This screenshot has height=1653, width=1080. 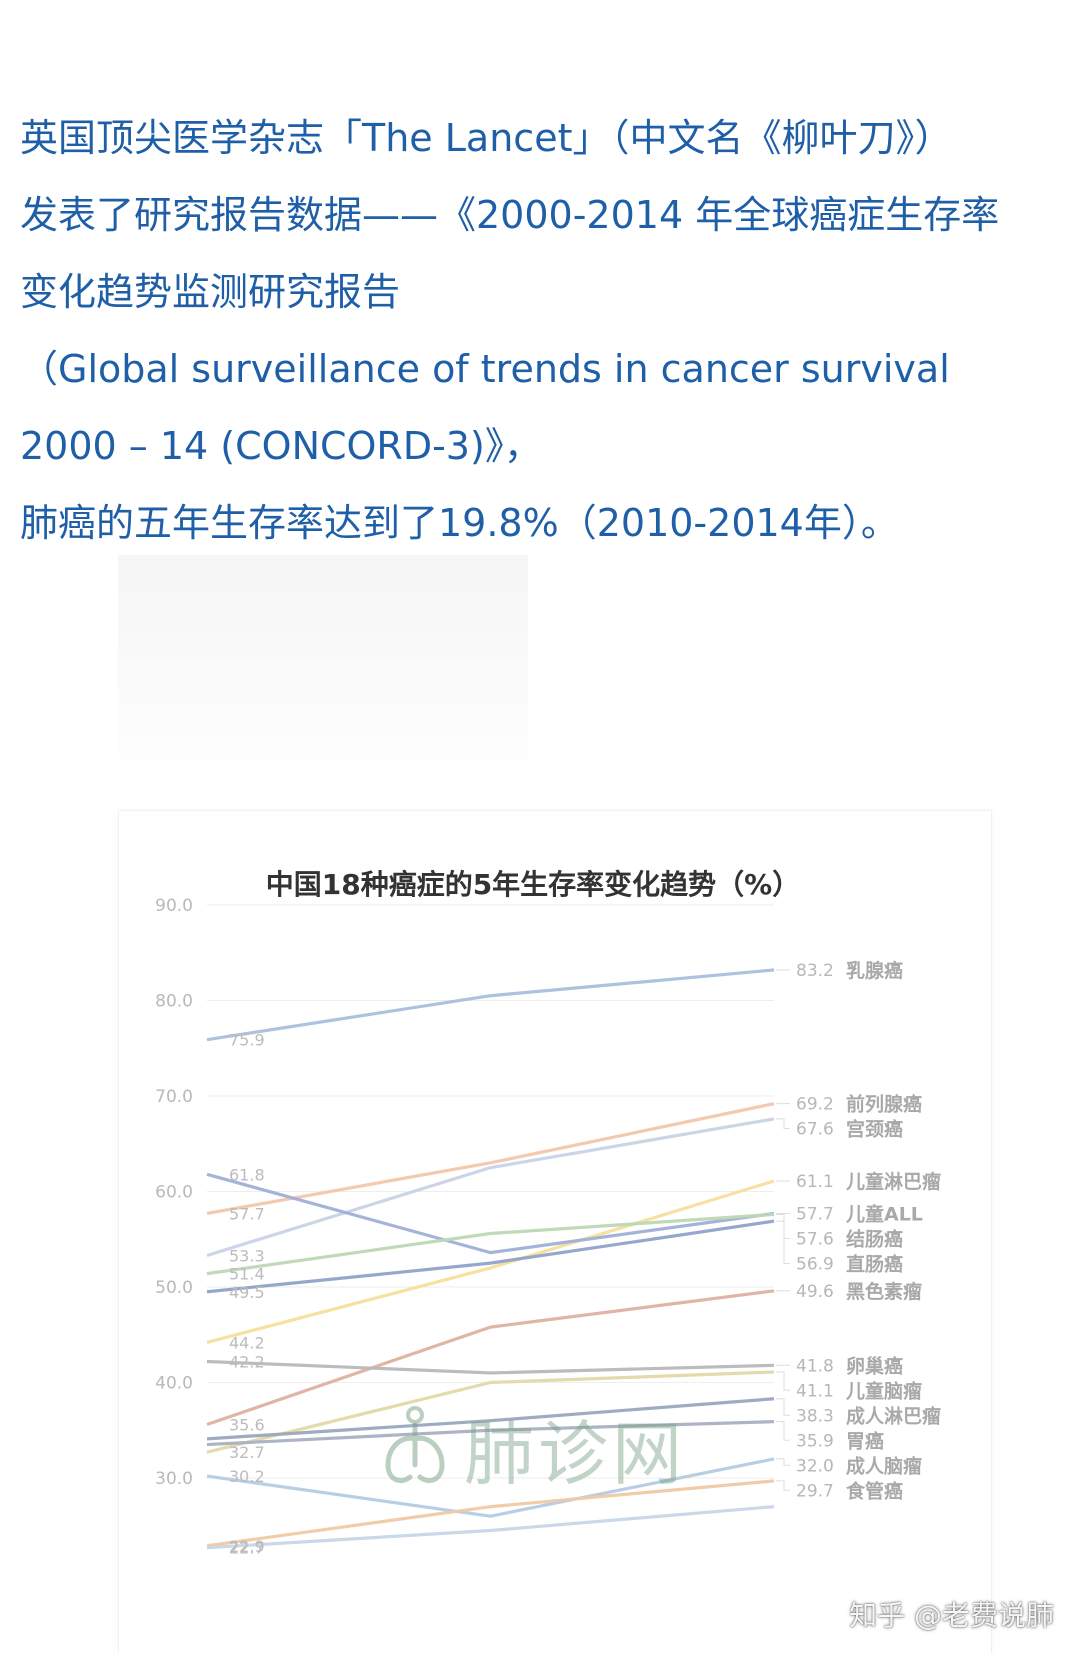 What do you see at coordinates (486, 138) in the screenshot?
I see `article-line: 英国顶尖医学杂志「The Lancet」（中文名《柳叶刀》）` at bounding box center [486, 138].